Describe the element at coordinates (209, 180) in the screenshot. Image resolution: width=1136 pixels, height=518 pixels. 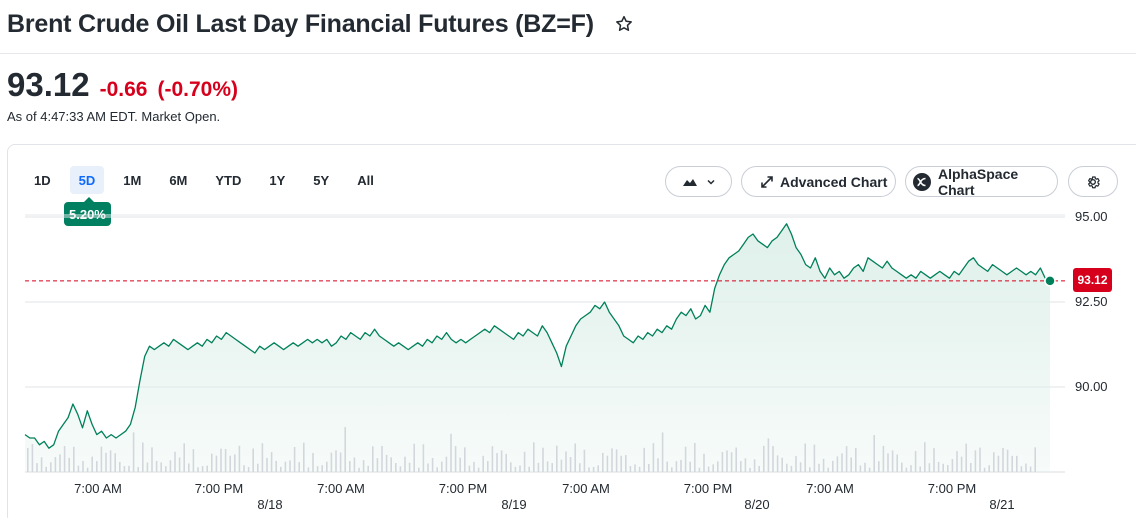
I see `range-selector: 1D 5D 1M 6M YTD 1Y 5Y All` at that location.